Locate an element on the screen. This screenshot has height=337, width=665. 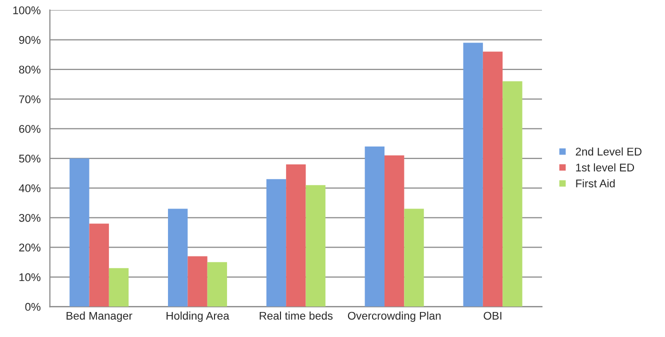
y-tick-label: 20% is located at coordinates (29, 248).